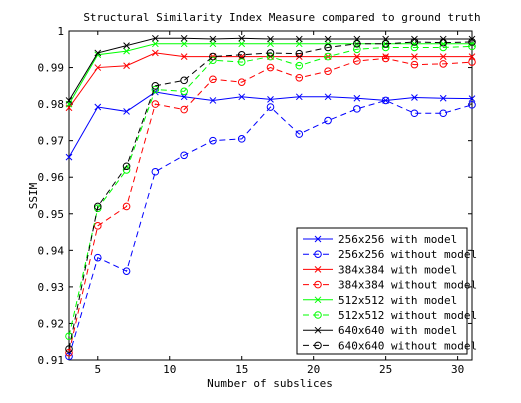 The height and width of the screenshot is (403, 521). What do you see at coordinates (97, 369) in the screenshot?
I see `x-tick-label: 5` at bounding box center [97, 369].